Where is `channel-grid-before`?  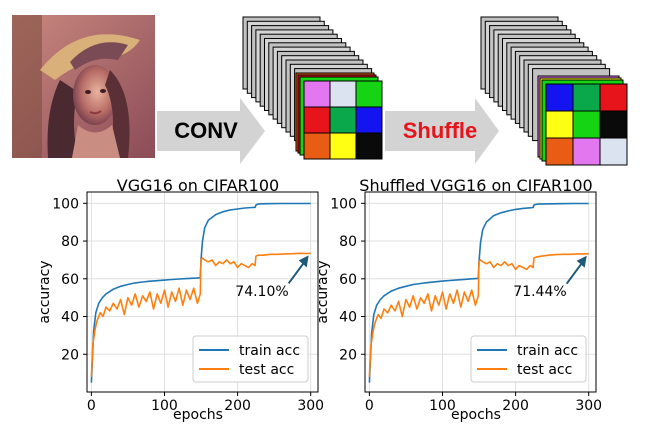 channel-grid-before is located at coordinates (339, 116).